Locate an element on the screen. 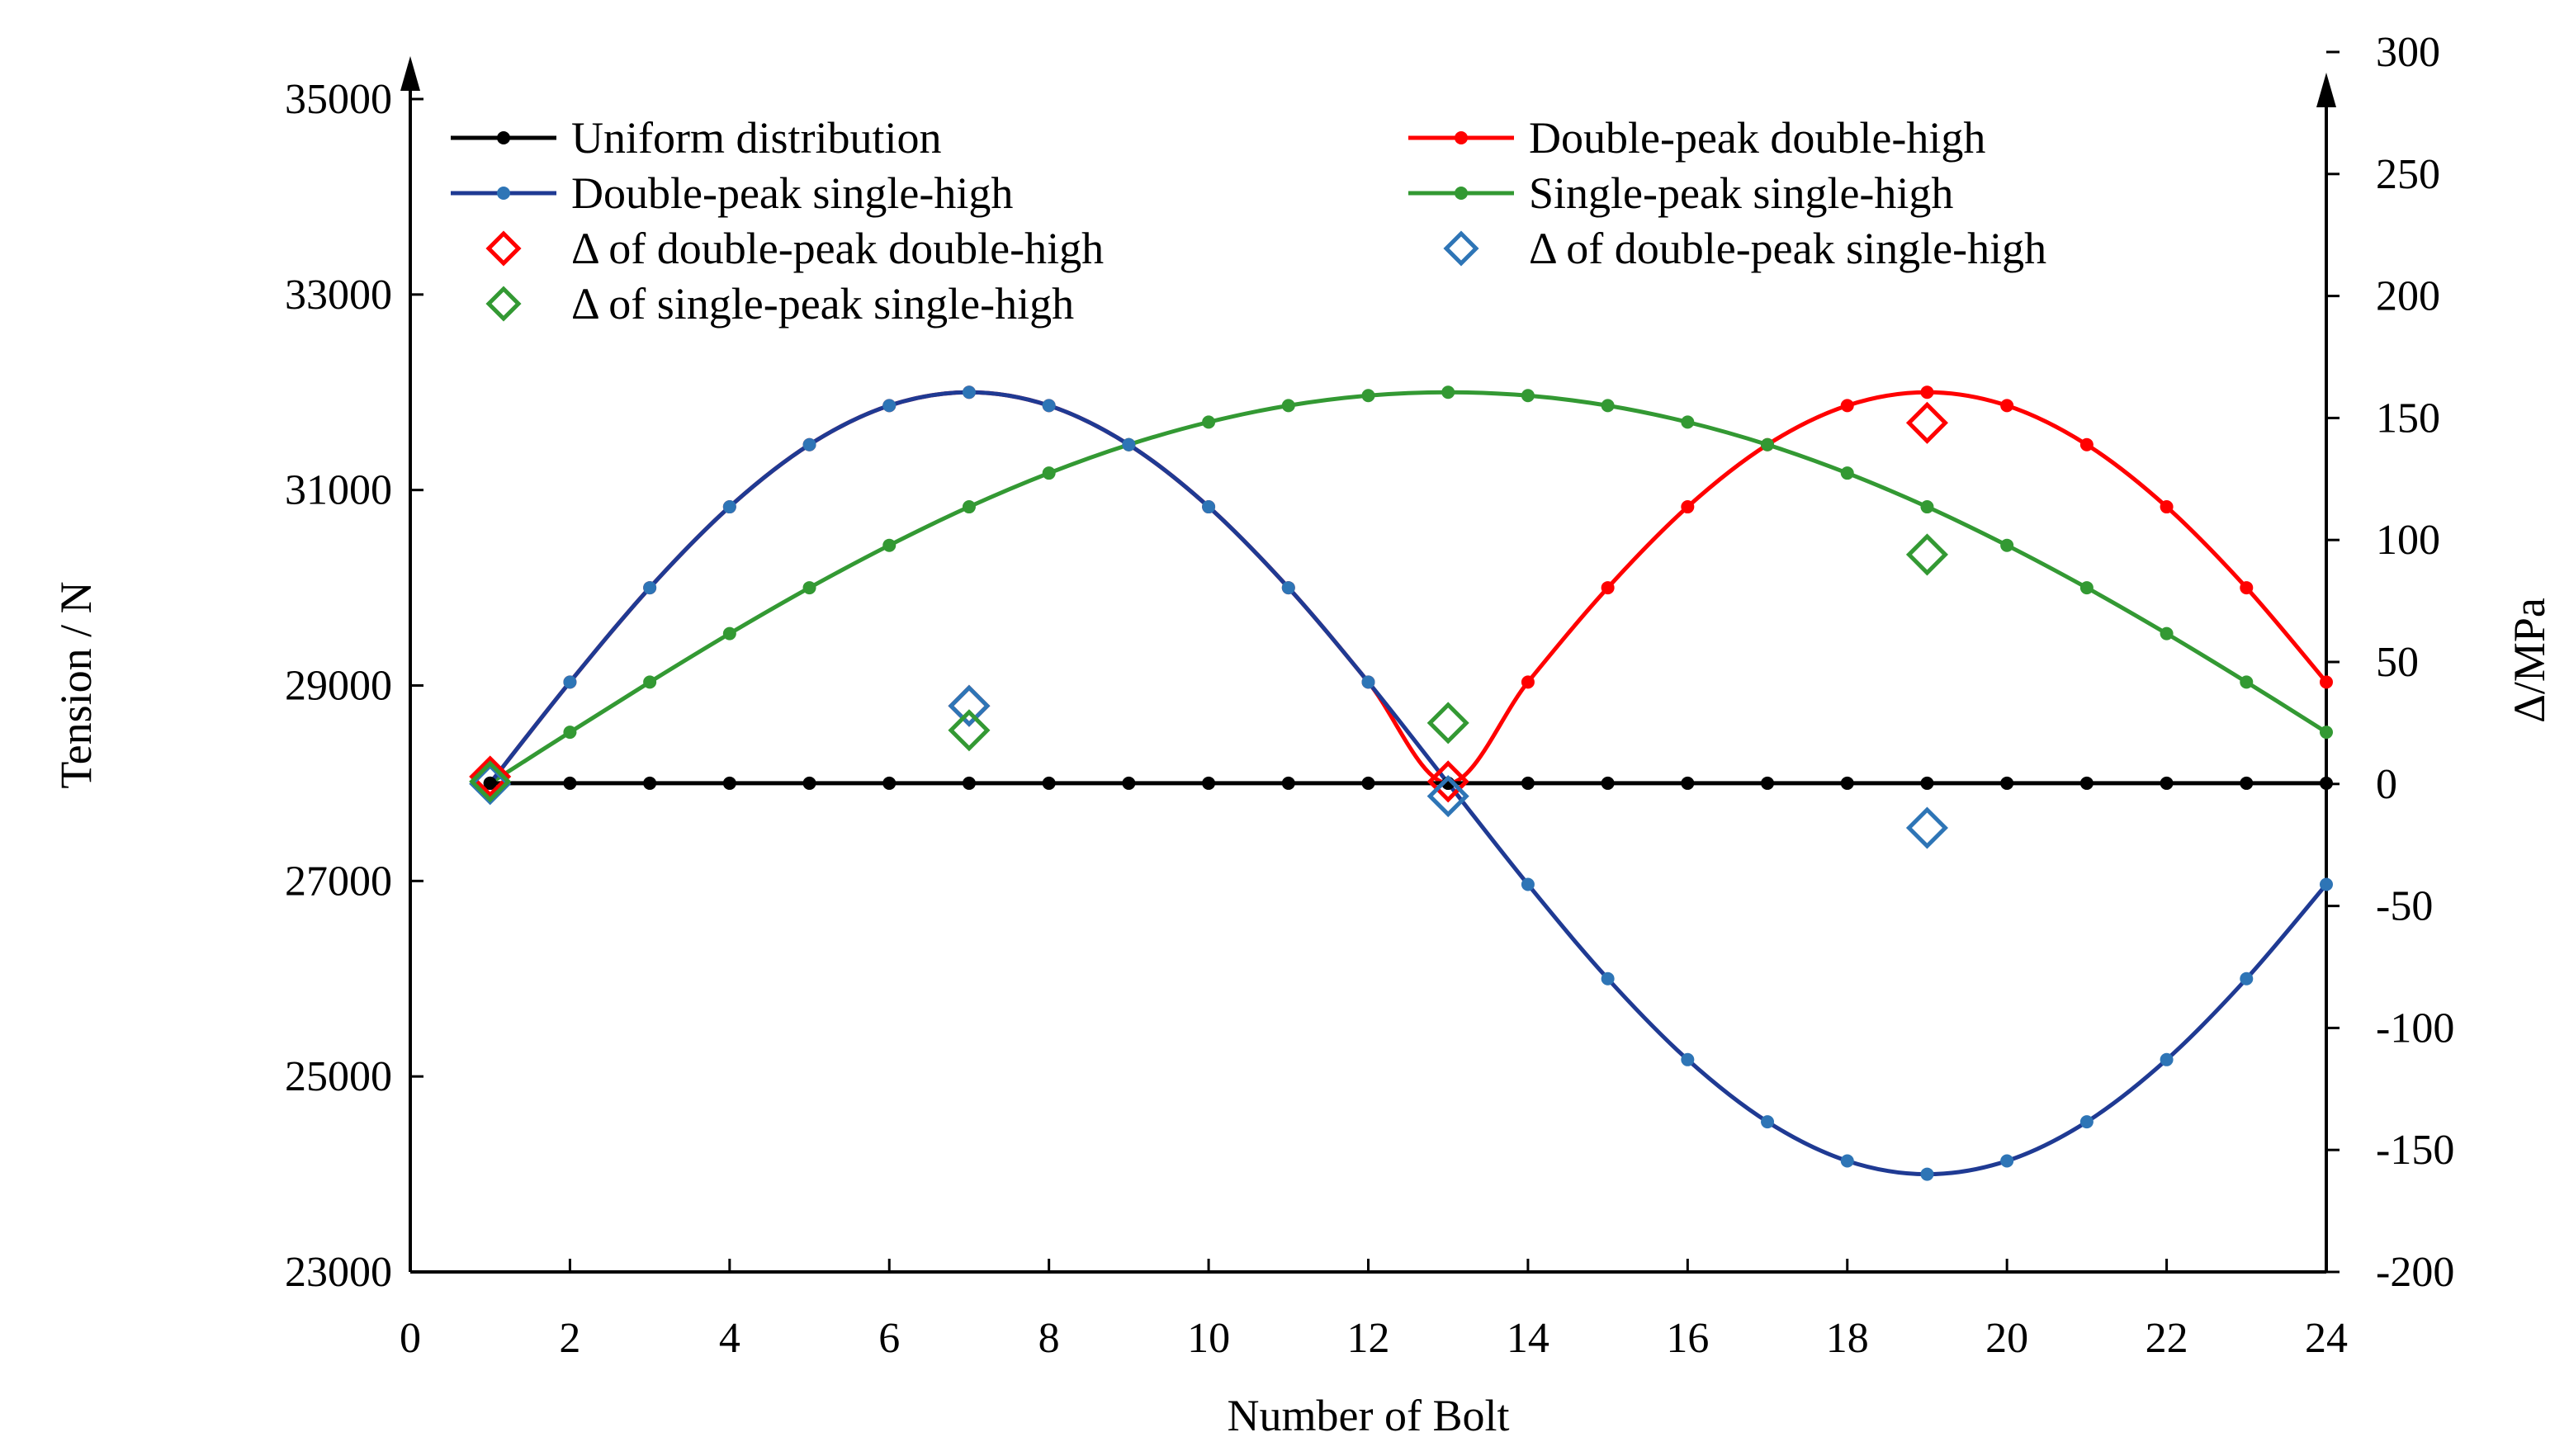 This screenshot has height=1456, width=2569. legend-item--of-double-peak-single-high: Δ of double-peak single-high is located at coordinates (1744, 248).